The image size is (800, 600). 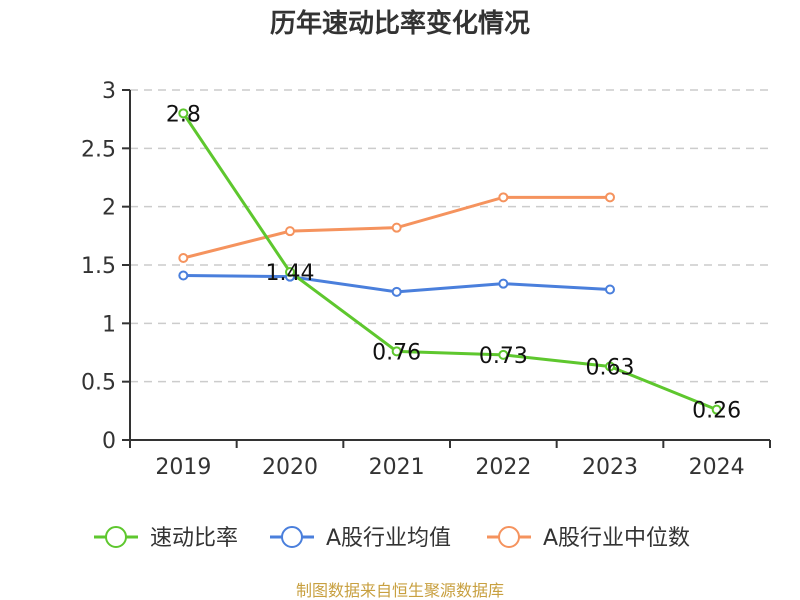 I want to click on data-label: 0.76, so click(x=396, y=352).